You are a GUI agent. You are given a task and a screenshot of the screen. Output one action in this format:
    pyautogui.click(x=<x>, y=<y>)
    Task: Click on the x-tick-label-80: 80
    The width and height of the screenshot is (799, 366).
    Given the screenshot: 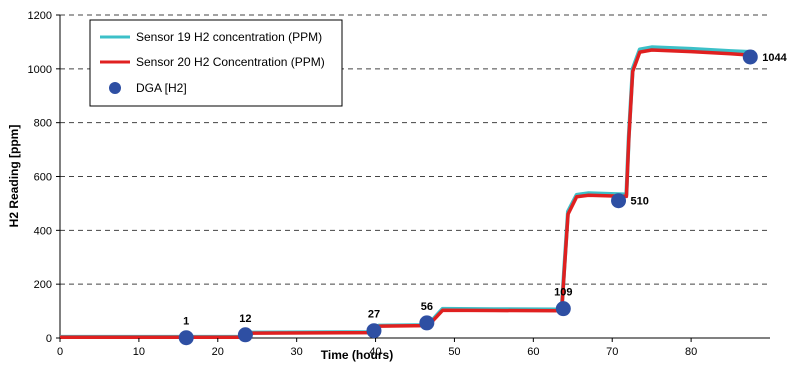 What is the action you would take?
    pyautogui.click(x=691, y=352)
    